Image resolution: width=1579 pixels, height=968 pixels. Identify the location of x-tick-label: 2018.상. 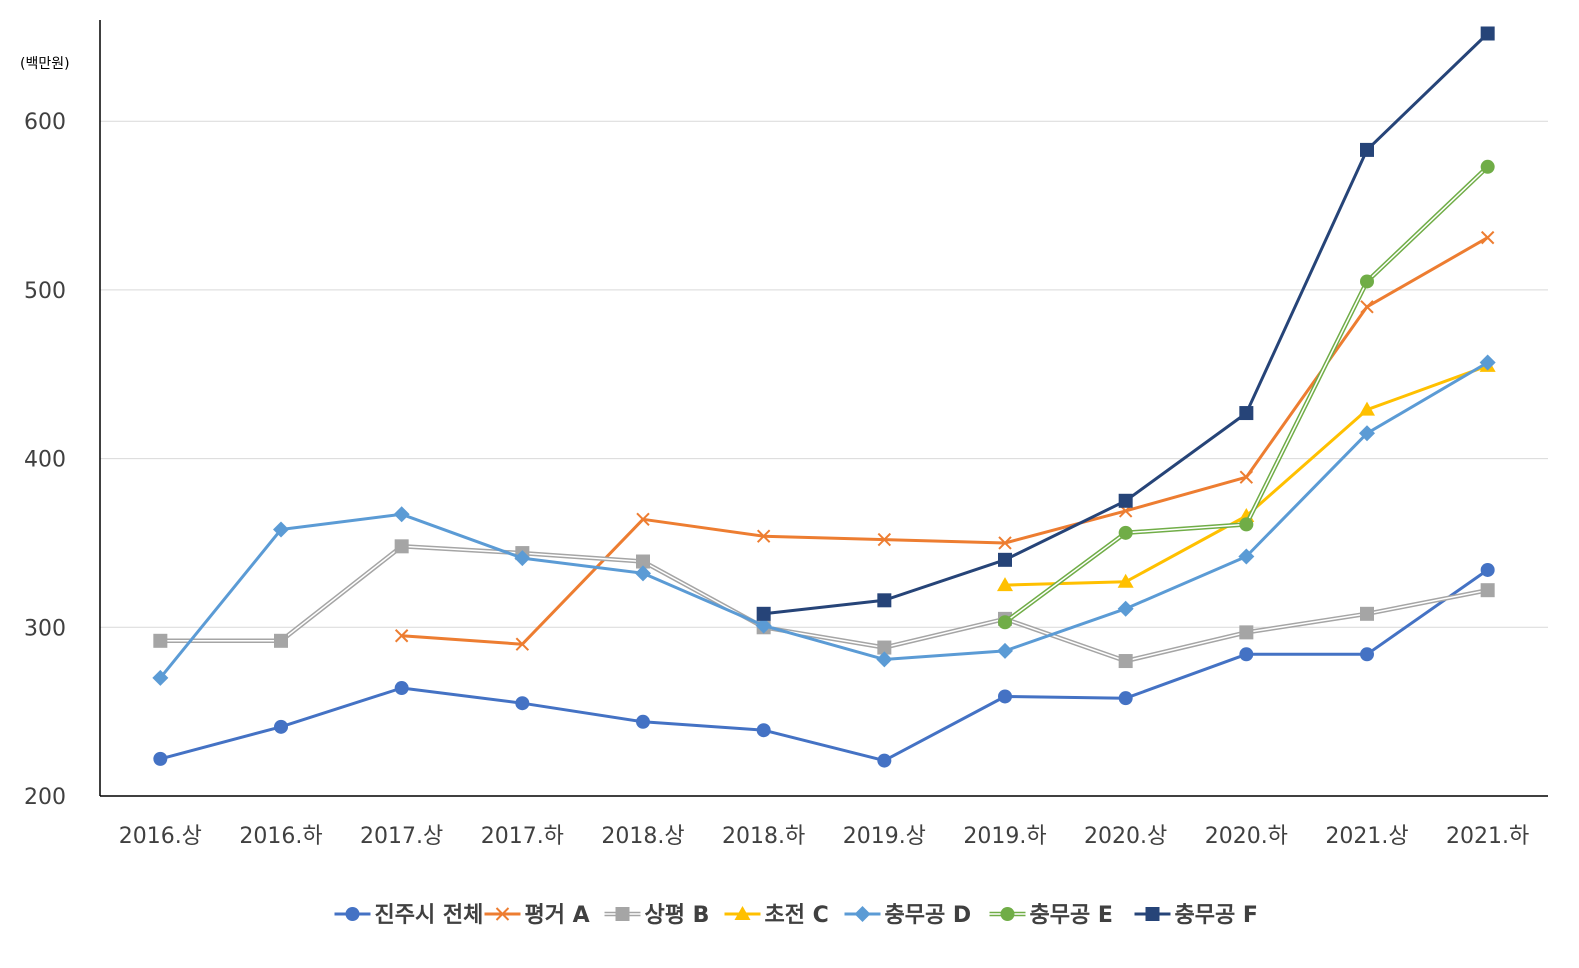
(642, 836).